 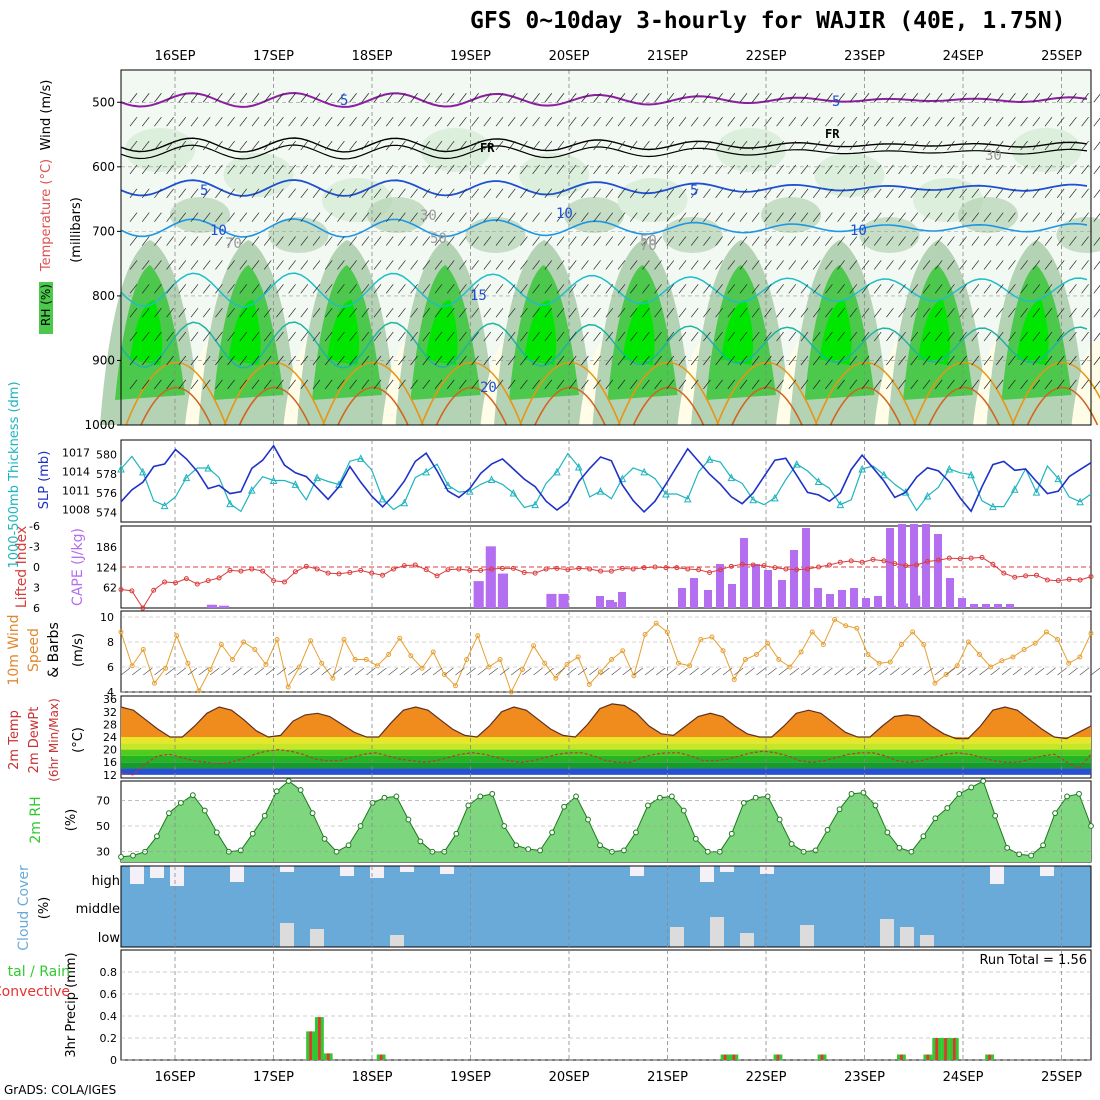 I want to click on cloud-high-bar, so click(x=407, y=869).